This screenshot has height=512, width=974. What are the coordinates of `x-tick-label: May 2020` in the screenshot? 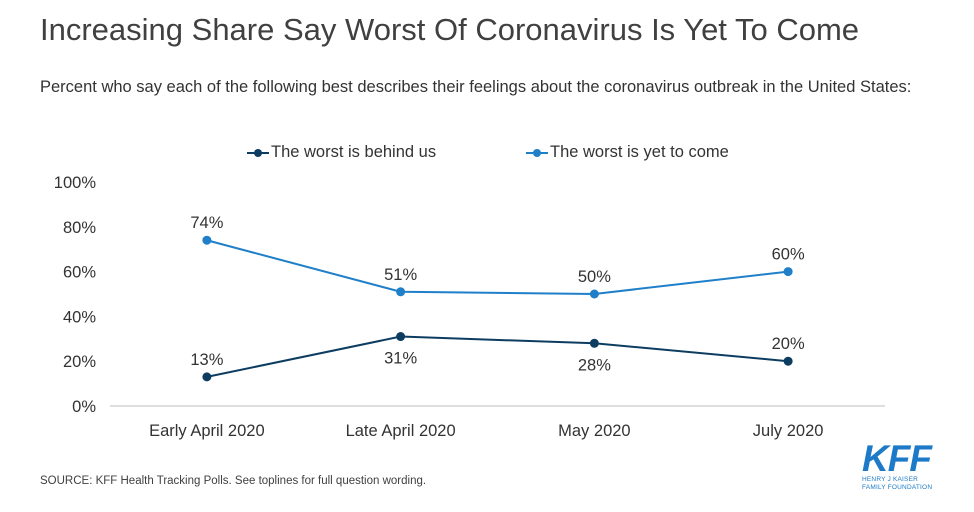 It's located at (594, 431).